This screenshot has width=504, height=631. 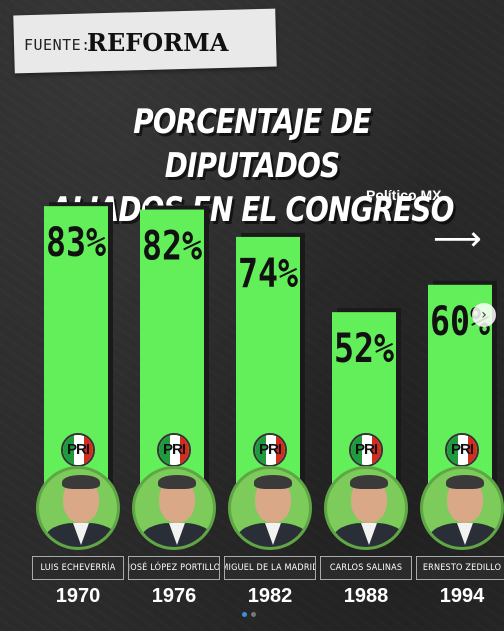 I want to click on tick-label-year-1994: 1994, so click(x=462, y=596).